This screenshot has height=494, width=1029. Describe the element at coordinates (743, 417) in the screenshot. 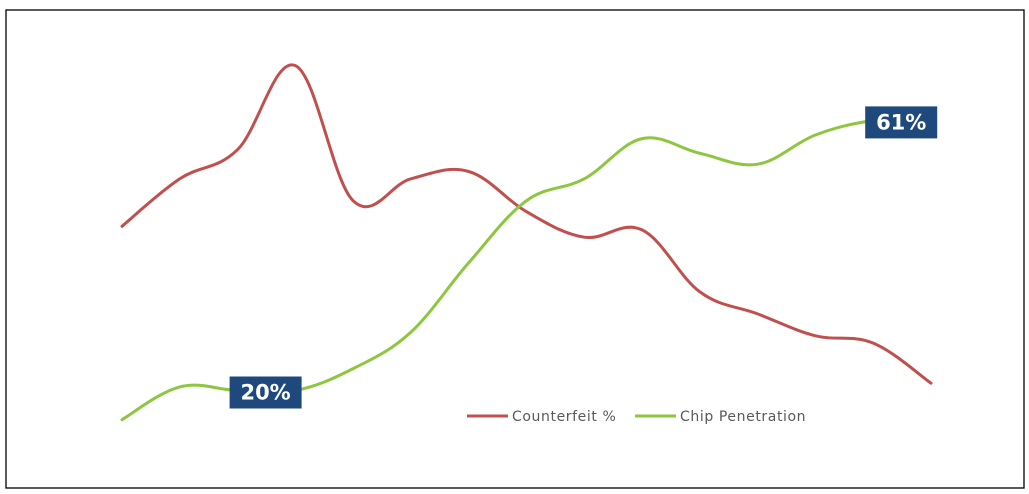

I see `legend-label-chip-penetration: Chip Penetration` at that location.